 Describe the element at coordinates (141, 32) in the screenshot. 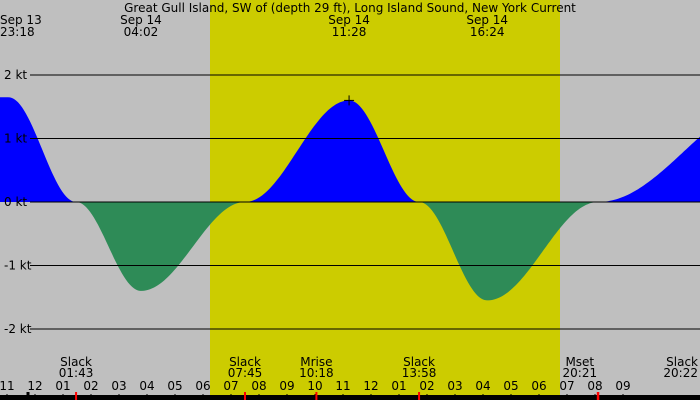

I see `top-time-label: 04:02` at that location.